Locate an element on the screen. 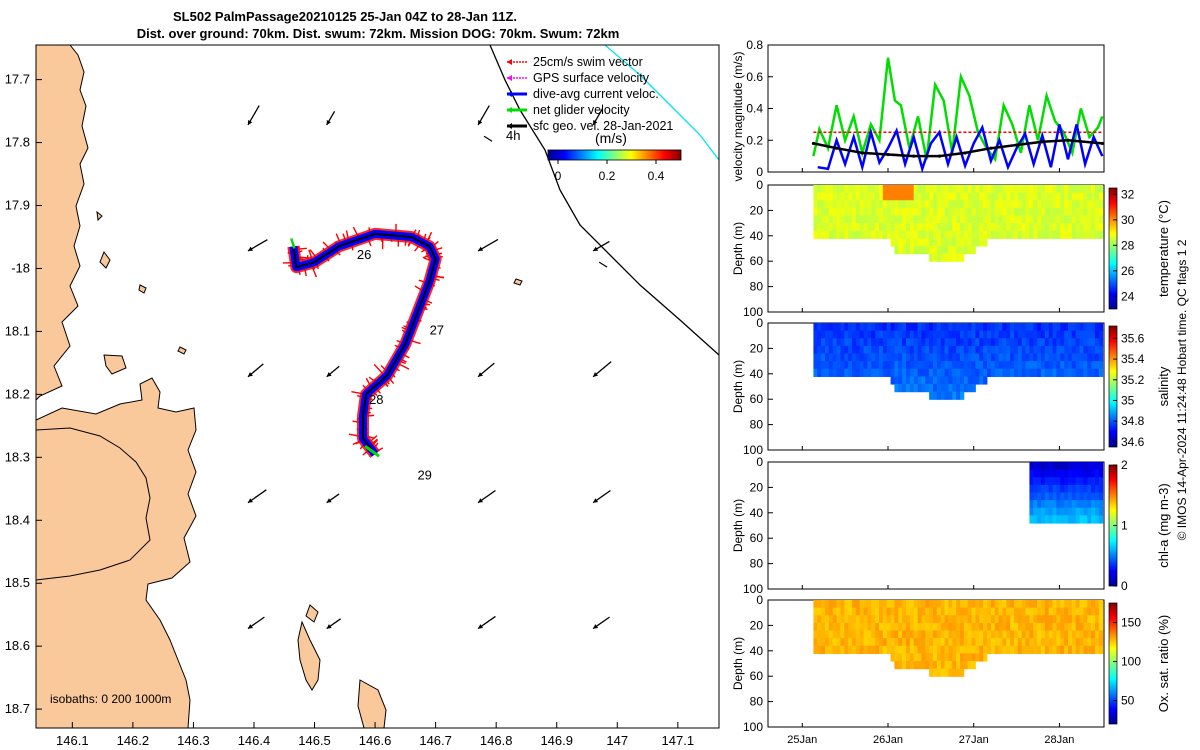 The height and width of the screenshot is (750, 1200). depth-tick-label: 80 is located at coordinates (757, 702).